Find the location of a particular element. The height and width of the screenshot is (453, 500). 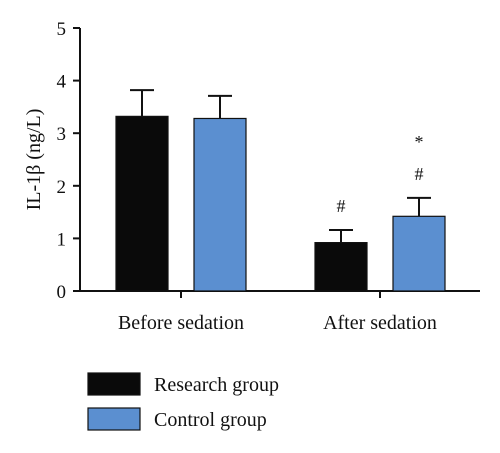

y-tick-label: 3 is located at coordinates (62, 134).